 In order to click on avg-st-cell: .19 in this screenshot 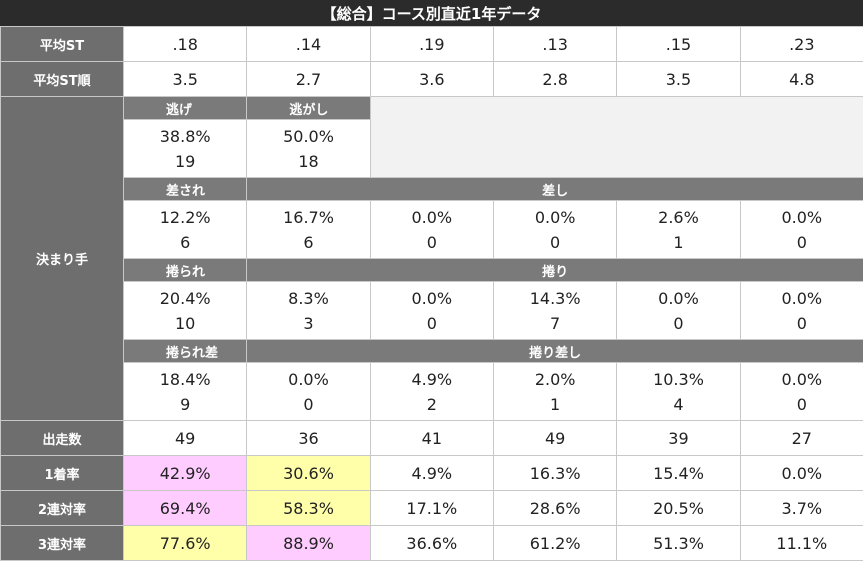, I will do `click(431, 44)`.